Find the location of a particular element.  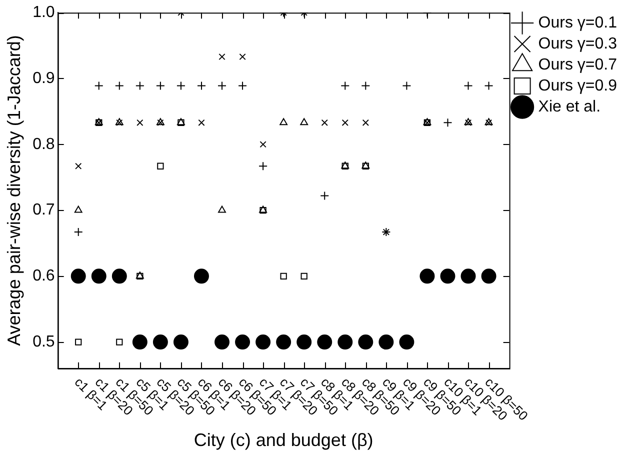

y-axis-title: Average pair-wise diversity (1-Jaccard) is located at coordinates (14, 190).